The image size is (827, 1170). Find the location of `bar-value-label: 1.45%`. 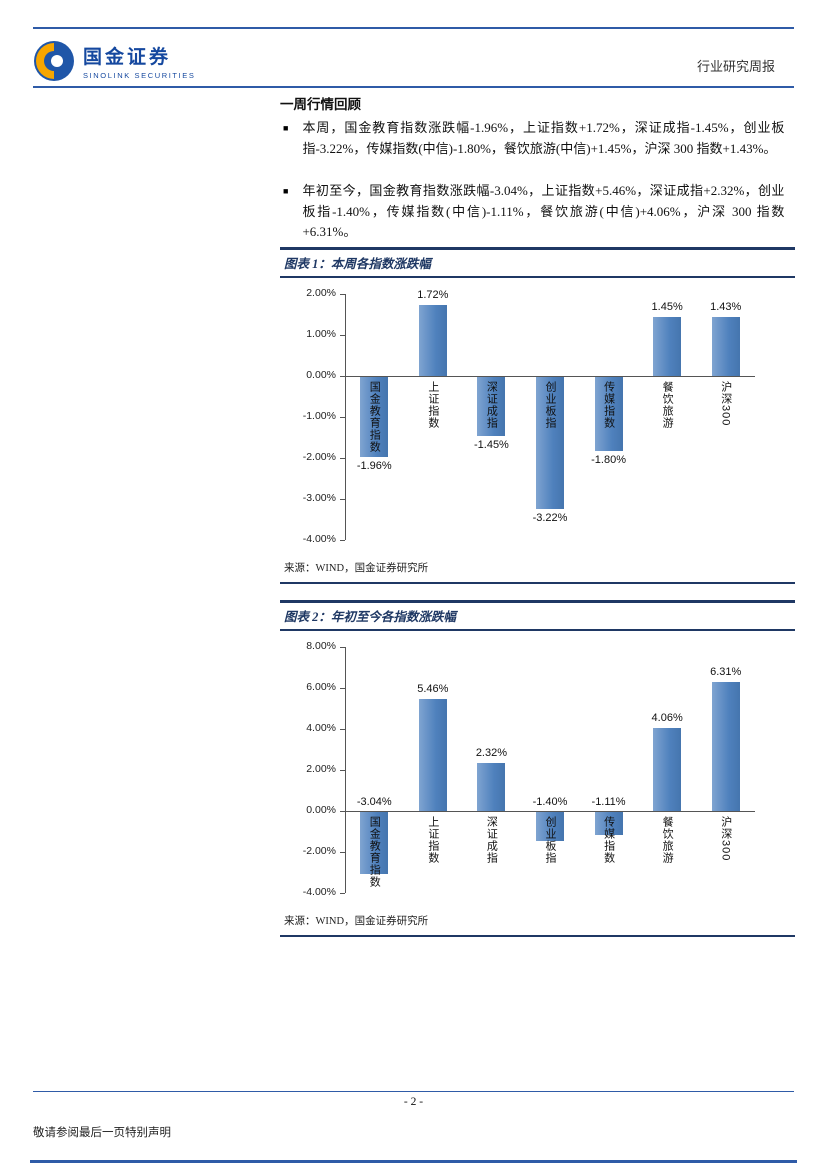

bar-value-label: 1.45% is located at coordinates (667, 306).